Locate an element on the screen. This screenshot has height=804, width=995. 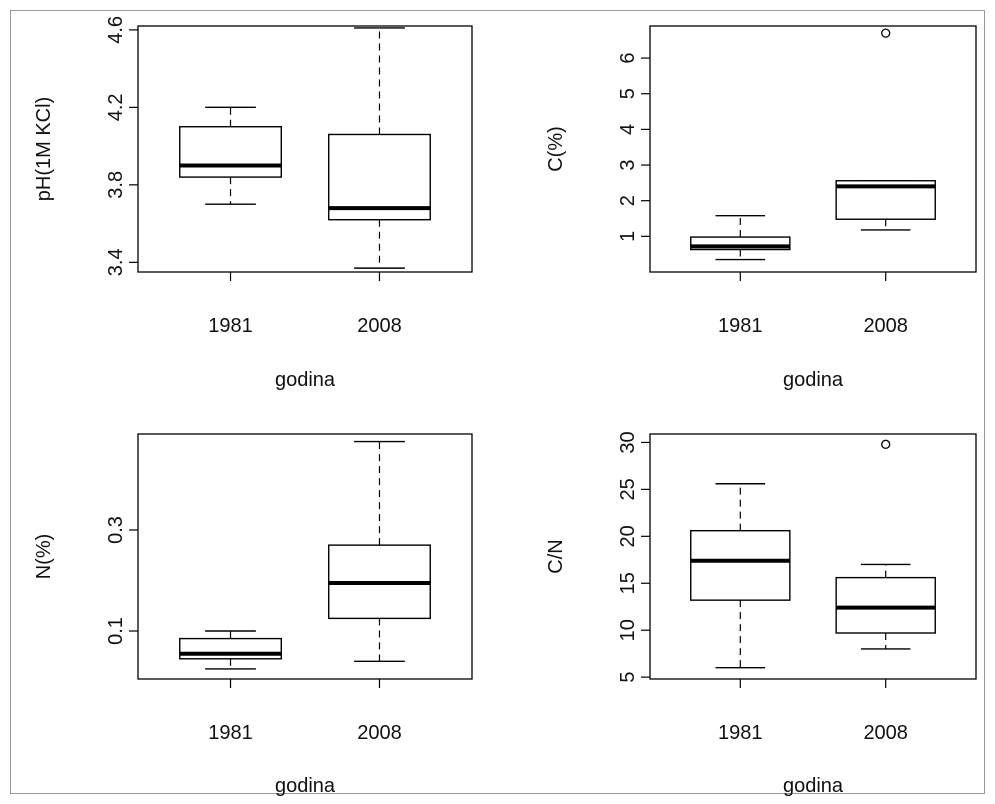
y-tick-label: 3.8 is located at coordinates (116, 185).